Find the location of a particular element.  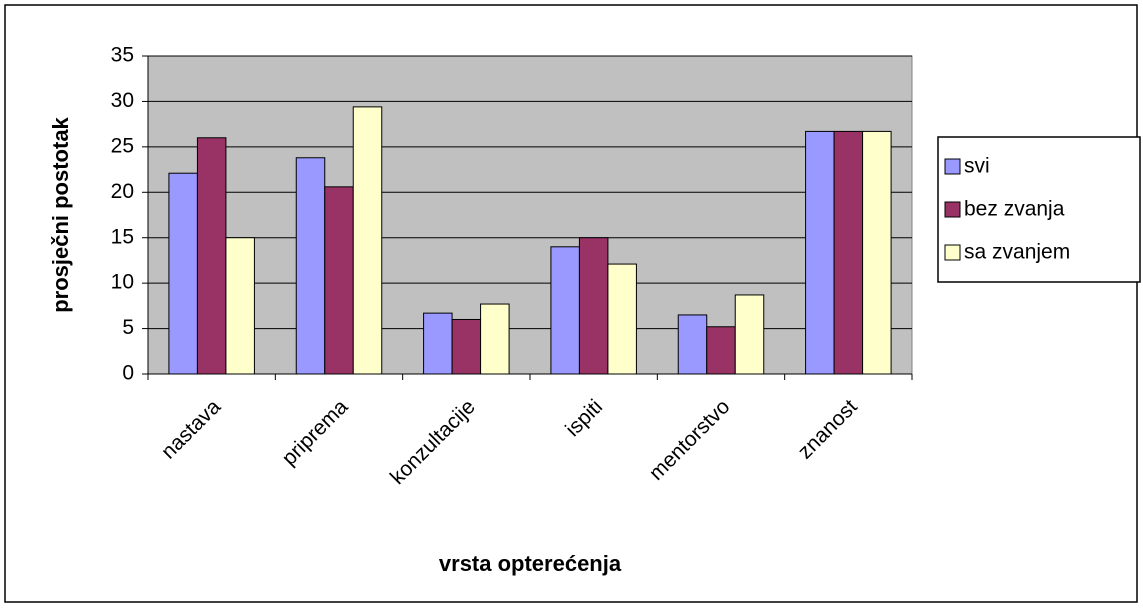

y-tick-label: 10 is located at coordinates (122, 282).